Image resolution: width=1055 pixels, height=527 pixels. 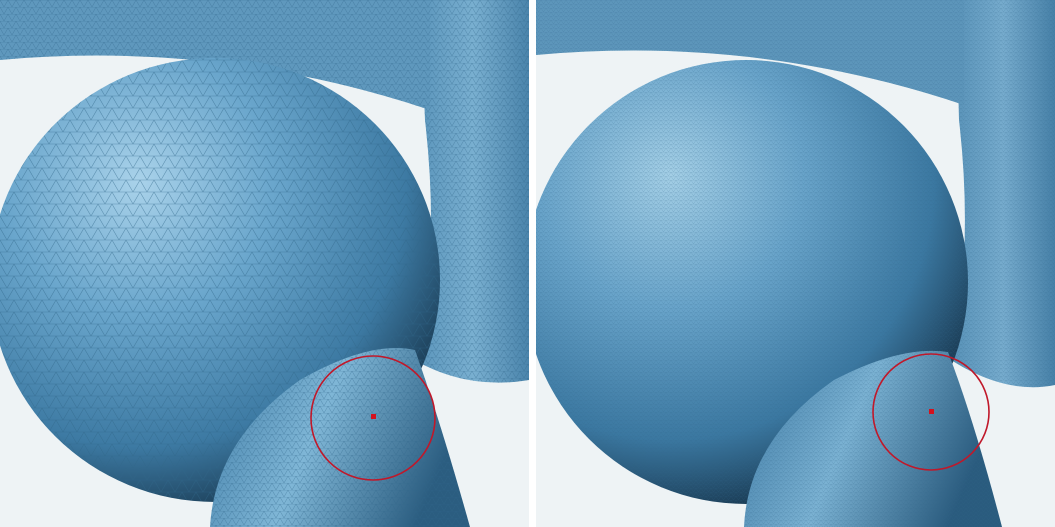 I want to click on brush-ring-left, so click(x=373, y=418).